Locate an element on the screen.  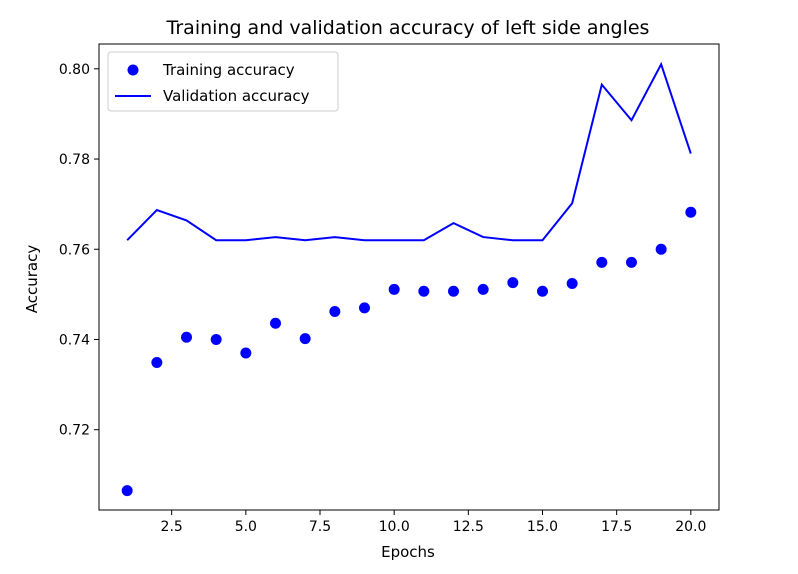
x-axis-label: Epochs is located at coordinates (408, 552).